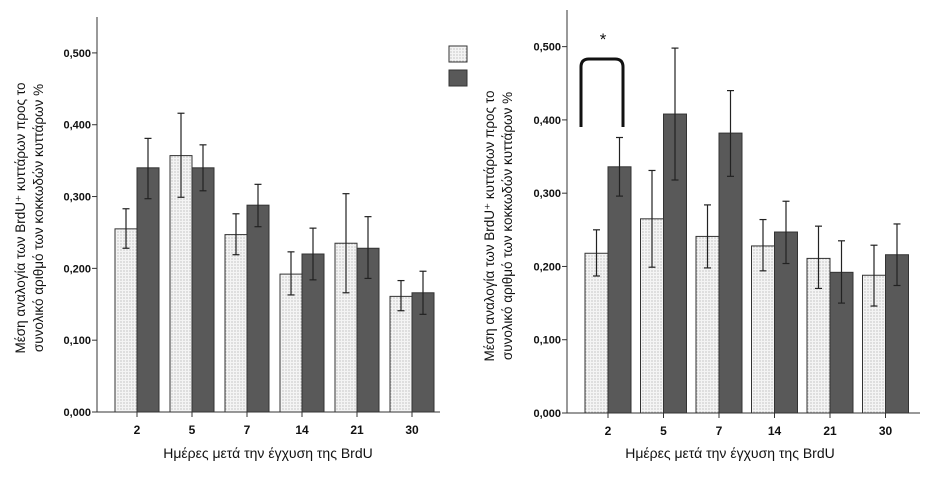  I want to click on left-y-axis-title-line2: συνολικό αριθμό των κοκκωδών κυττάρων %, so click(38, 218).